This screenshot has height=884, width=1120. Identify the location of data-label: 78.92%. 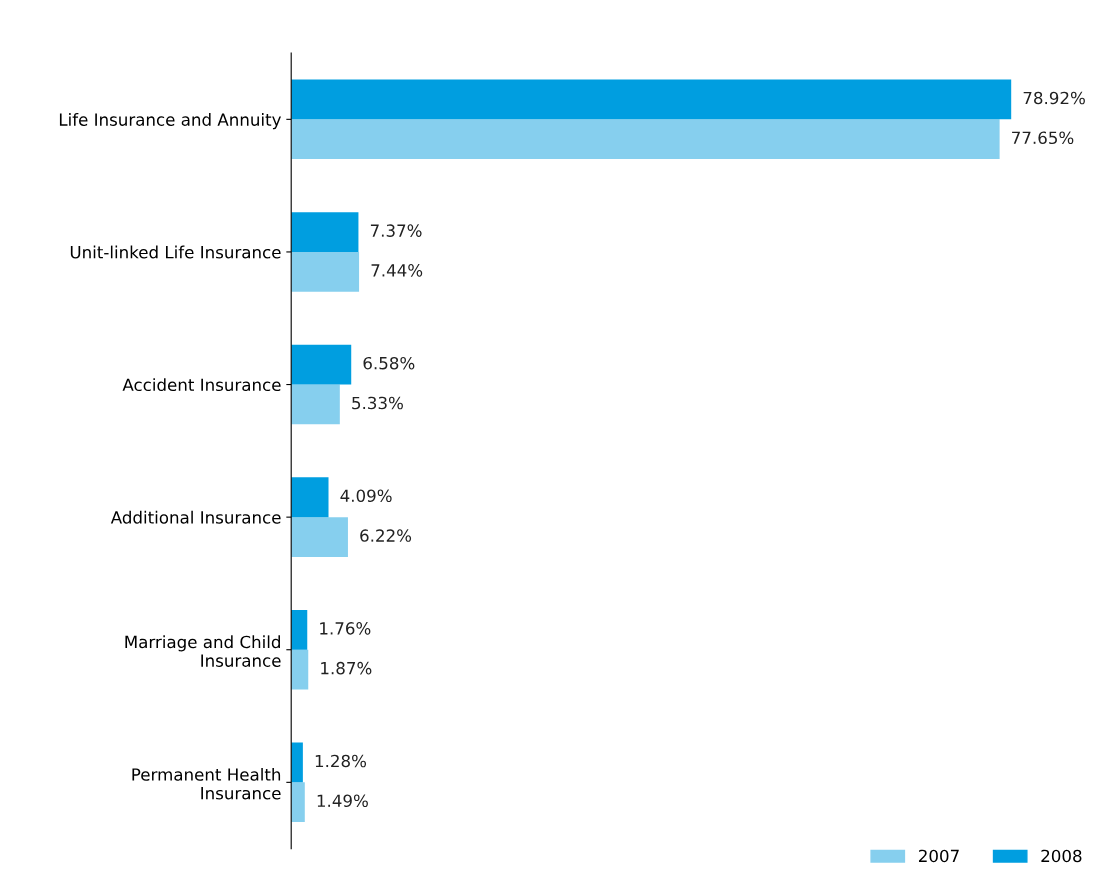
(1054, 98).